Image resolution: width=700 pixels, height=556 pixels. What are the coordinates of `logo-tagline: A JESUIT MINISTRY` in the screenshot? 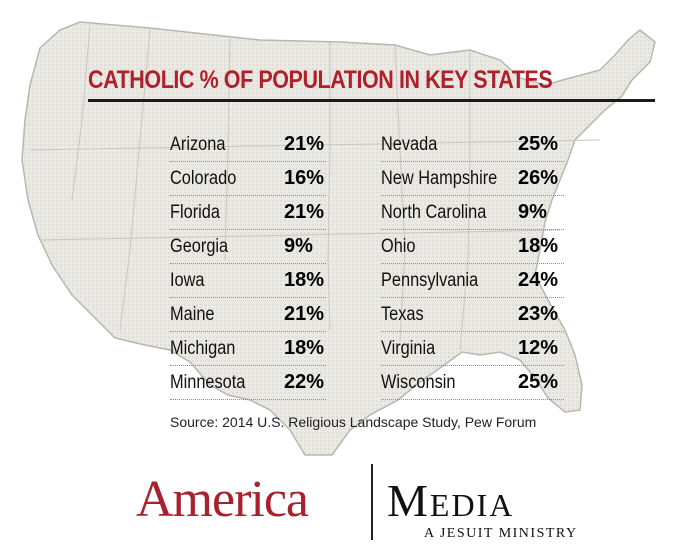 It's located at (501, 533).